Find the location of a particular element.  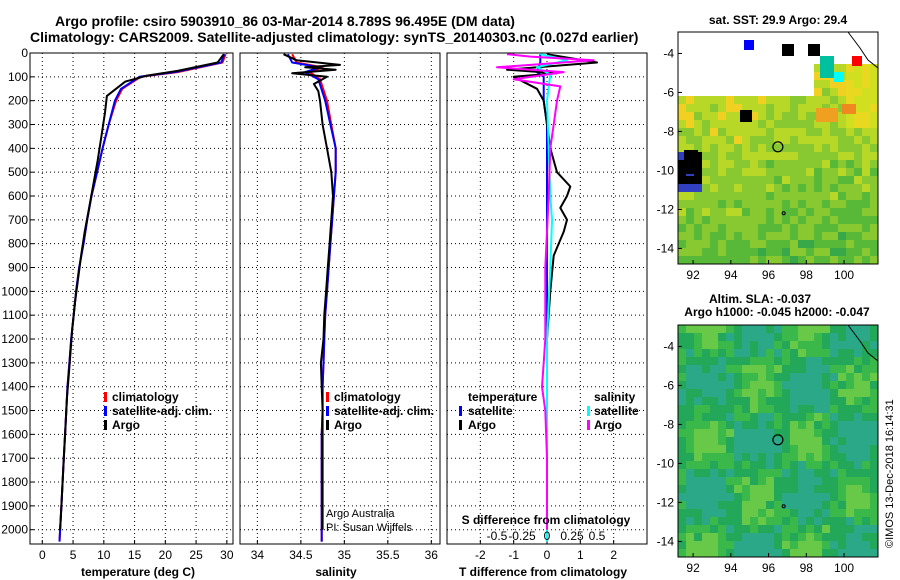

x-tick-label: 0 is located at coordinates (547, 555).